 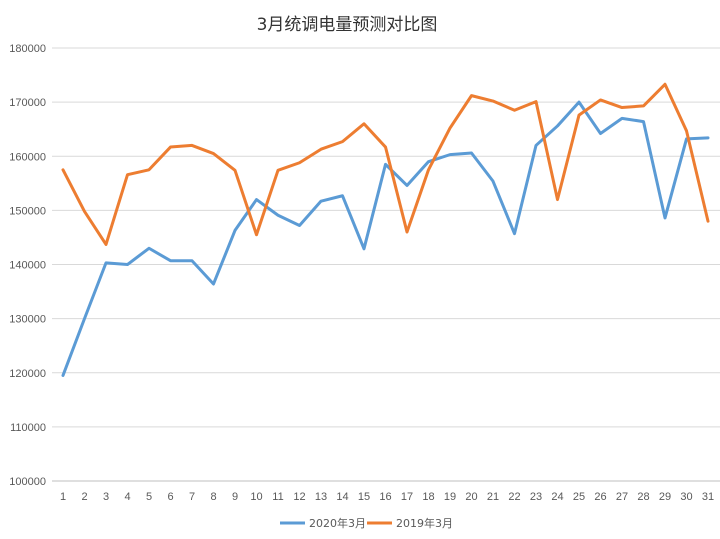 I want to click on x-tick-label: 28, so click(x=643, y=497).